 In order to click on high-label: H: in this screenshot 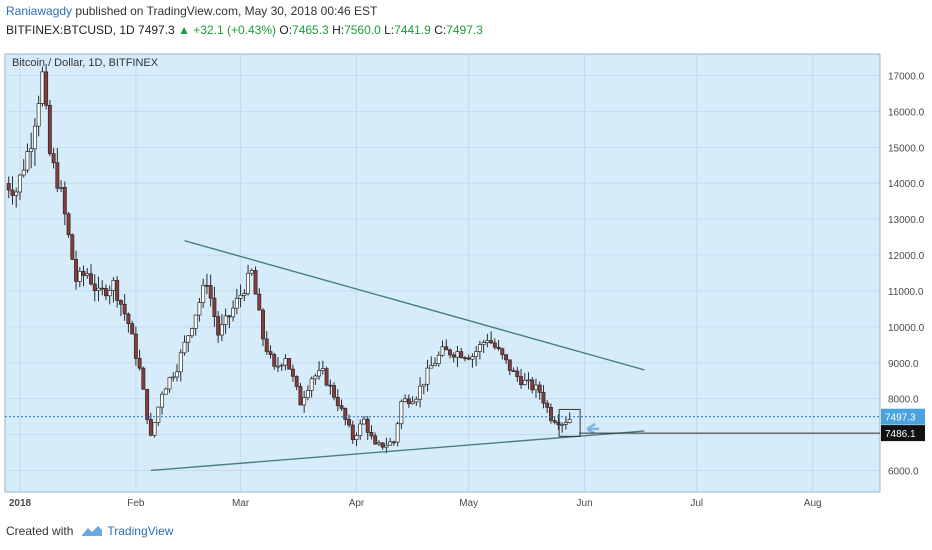, I will do `click(338, 30)`.